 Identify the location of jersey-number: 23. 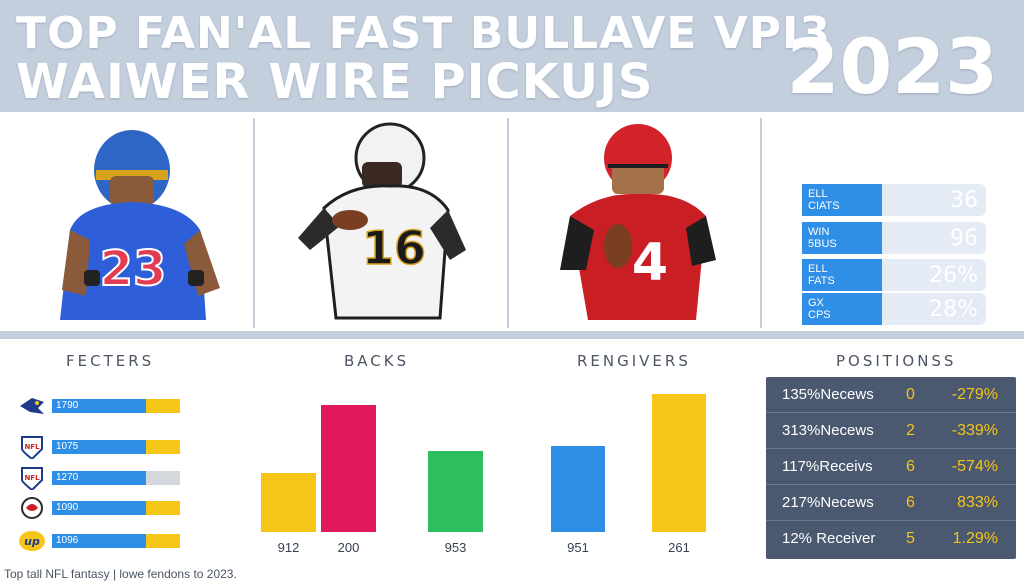
(133, 269).